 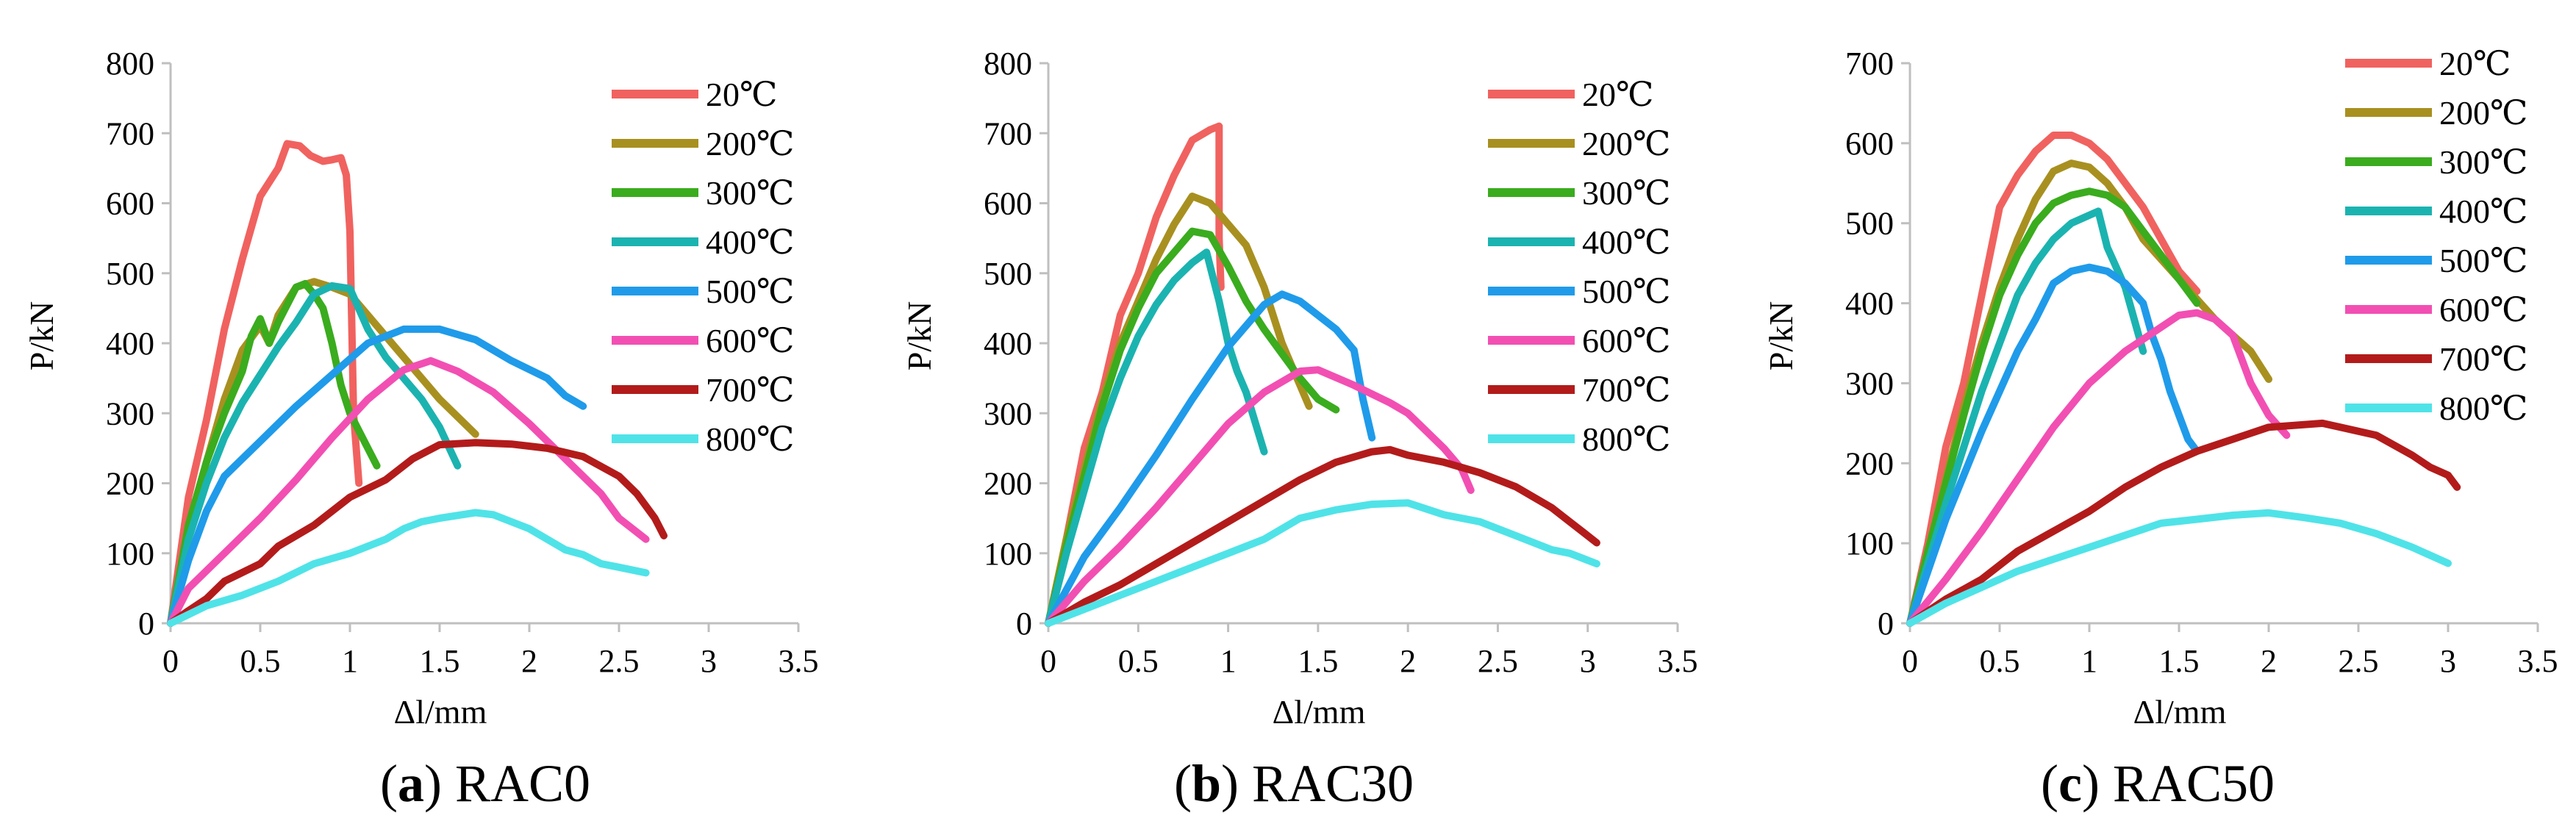 I want to click on panel-caption: (a) RAC0, so click(x=485, y=783).